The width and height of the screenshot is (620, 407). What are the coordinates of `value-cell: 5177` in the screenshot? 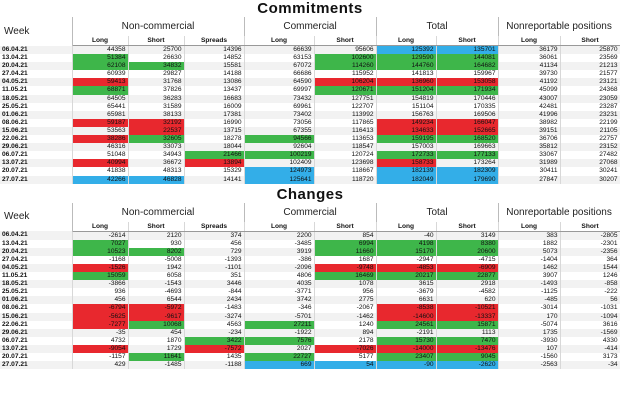 It's located at (345, 357).